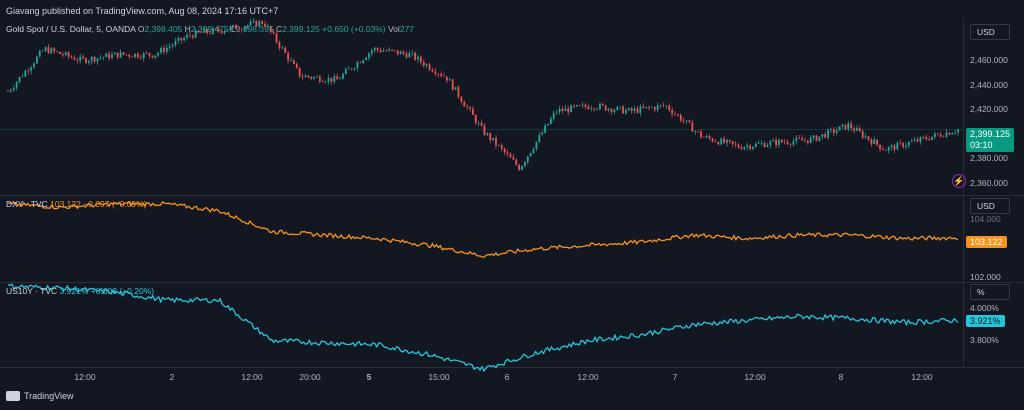 This screenshot has height=410, width=1024. I want to click on dxy-legend: DXY · TVC 103.122 −0.097 (−0.09%), so click(76, 204).